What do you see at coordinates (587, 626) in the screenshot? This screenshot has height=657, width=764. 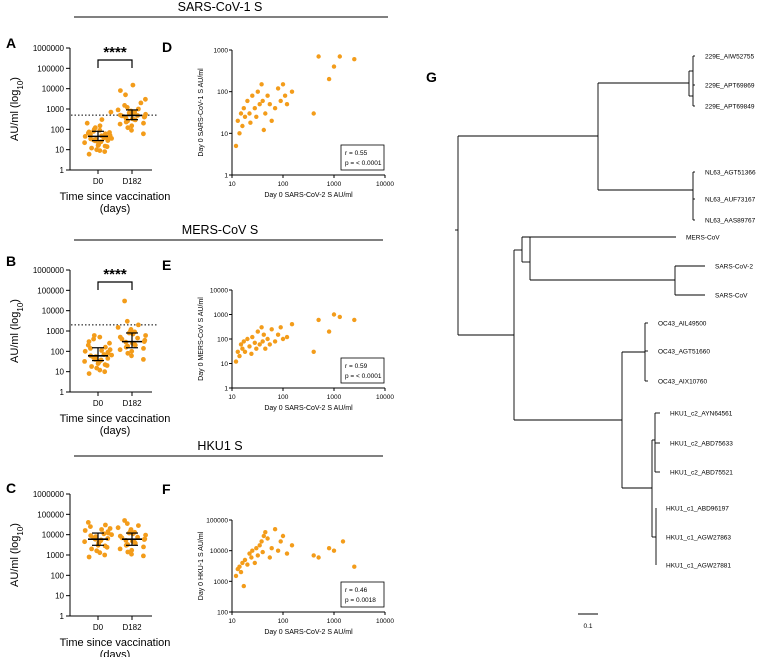 I see `scale-bar-label: 0.1` at bounding box center [587, 626].